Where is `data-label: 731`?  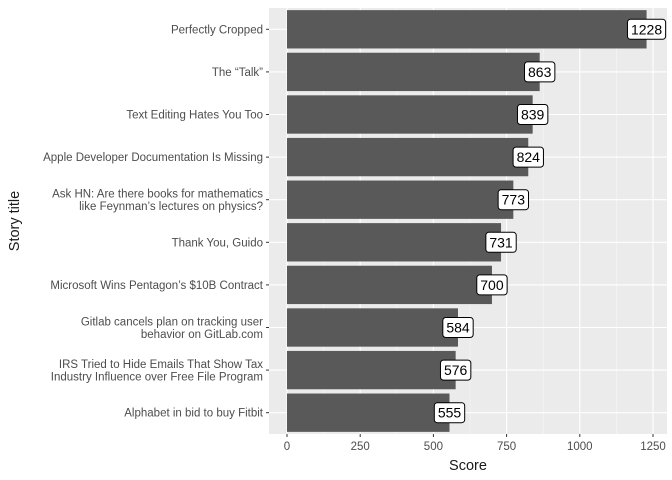
data-label: 731 is located at coordinates (501, 242).